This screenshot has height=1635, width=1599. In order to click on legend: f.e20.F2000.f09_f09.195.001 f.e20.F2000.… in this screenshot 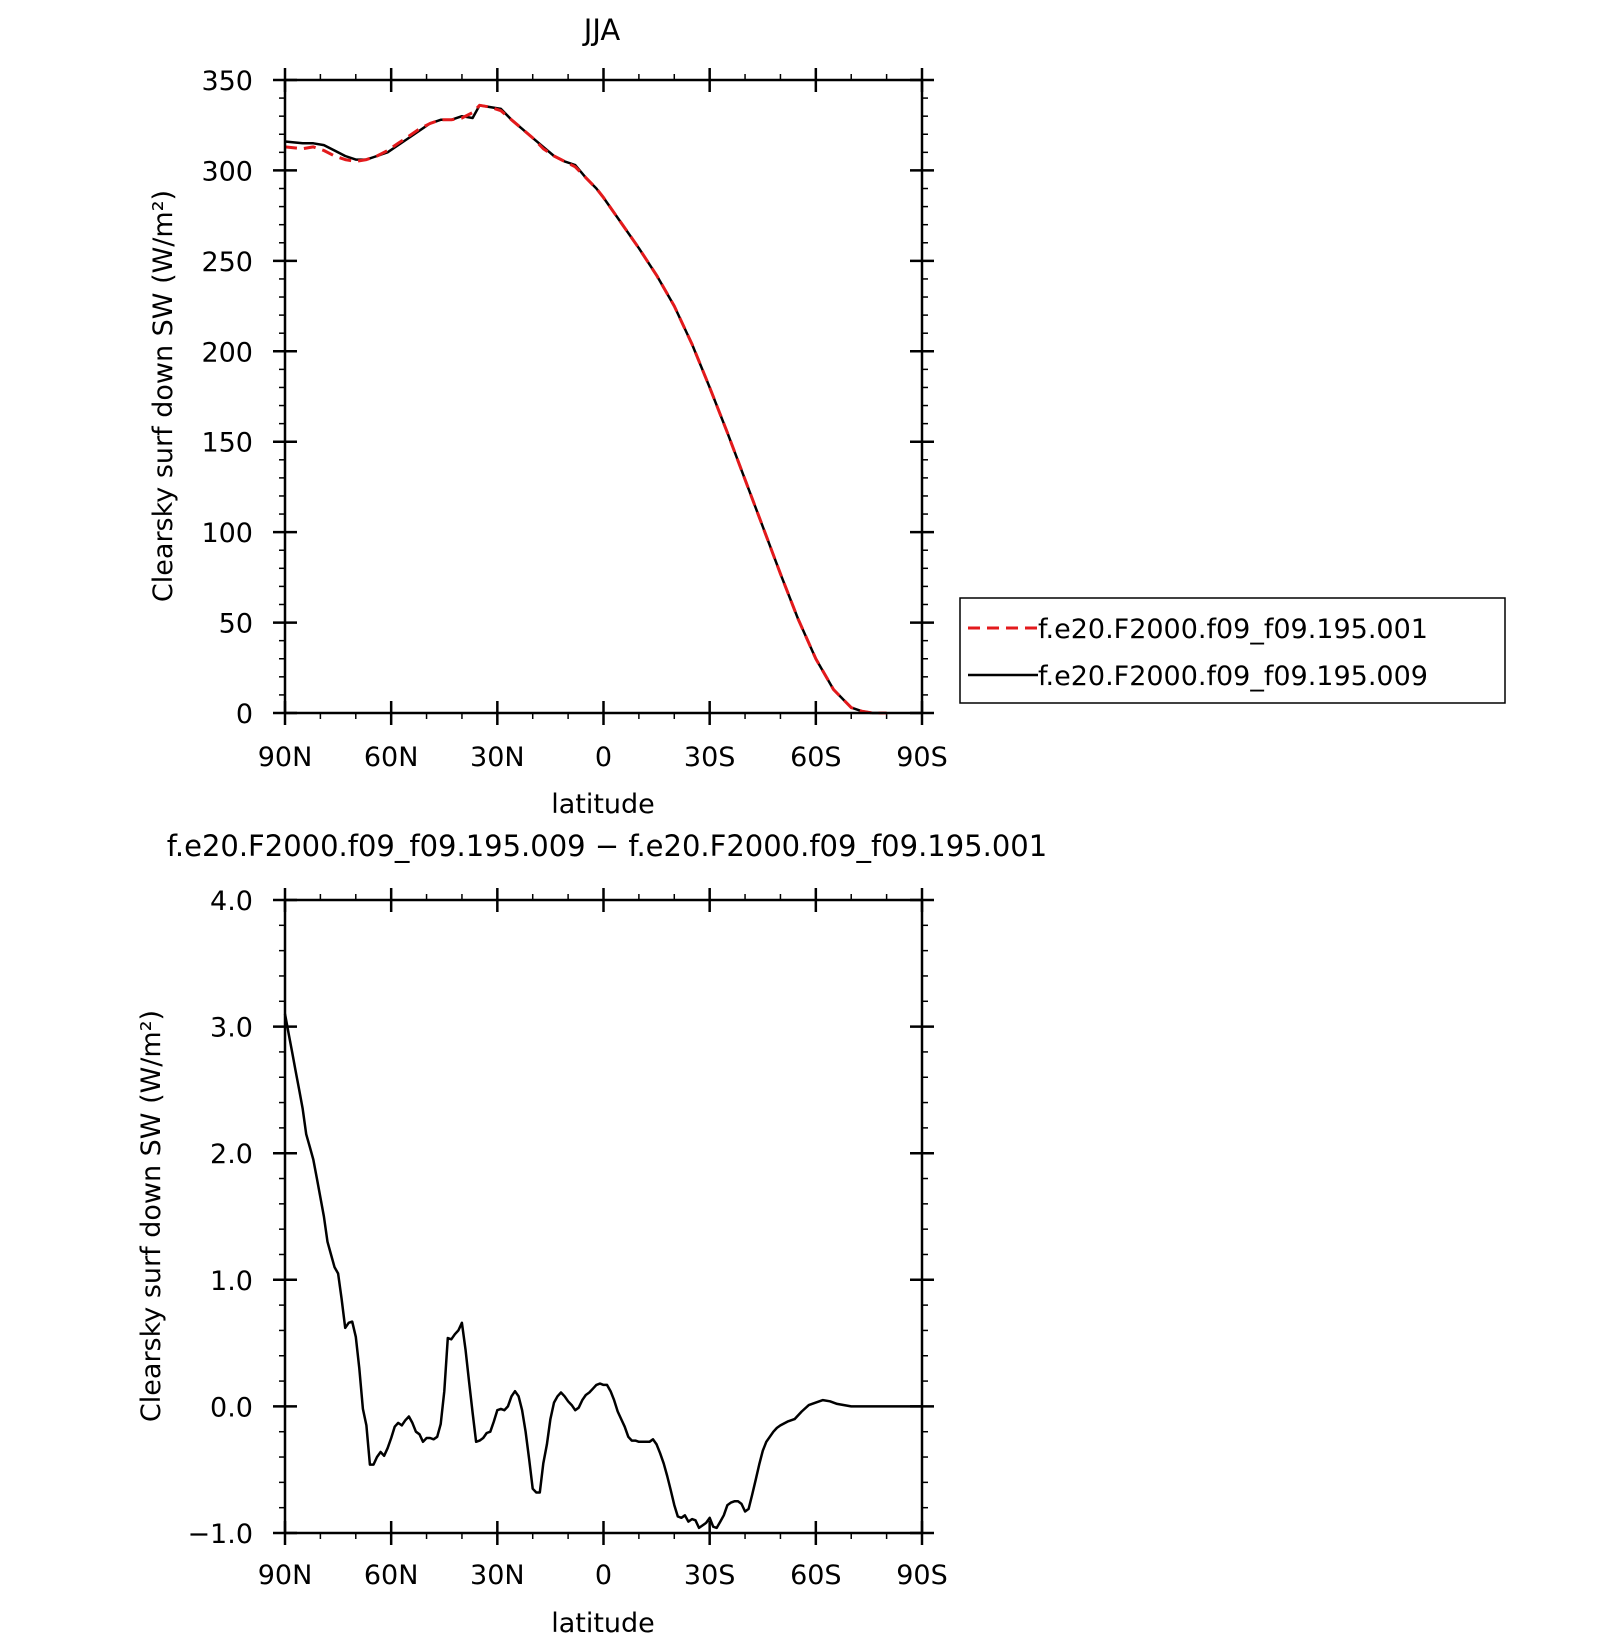, I will do `click(1232, 650)`.